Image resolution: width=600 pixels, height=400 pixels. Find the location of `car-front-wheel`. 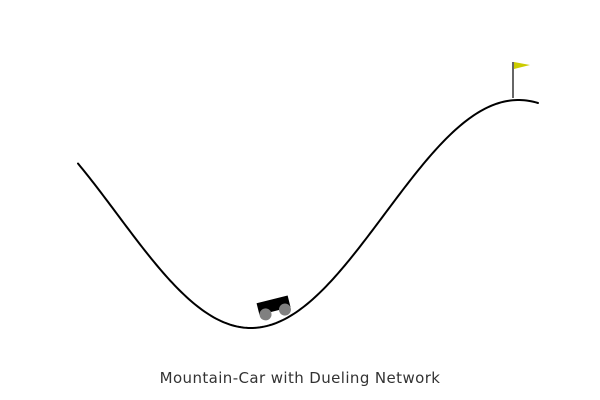

car-front-wheel is located at coordinates (284, 309).